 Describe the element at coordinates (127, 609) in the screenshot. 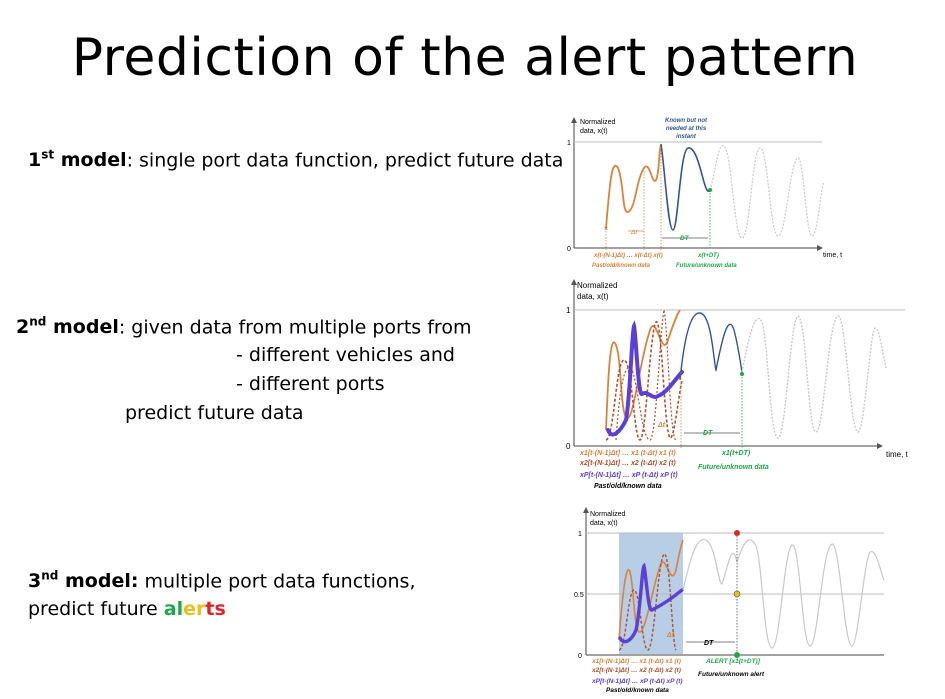

I see `model3-line2: predict future alerts` at that location.